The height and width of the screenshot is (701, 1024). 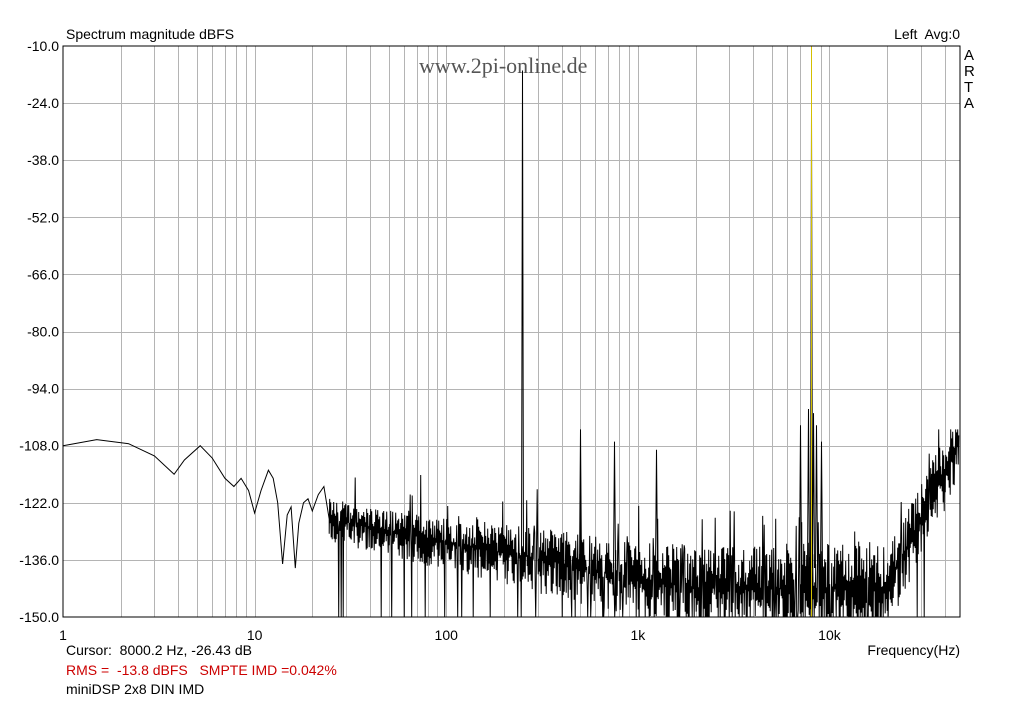 I want to click on x-tick-label: 1, so click(x=63, y=635).